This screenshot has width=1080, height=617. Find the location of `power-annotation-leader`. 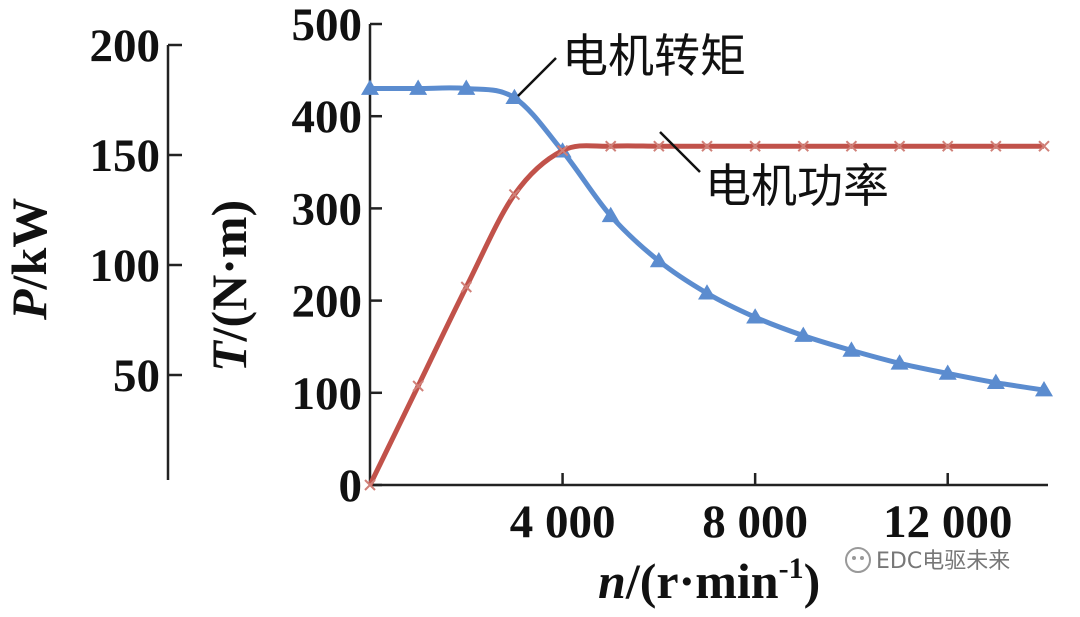

power-annotation-leader is located at coordinates (680, 152).